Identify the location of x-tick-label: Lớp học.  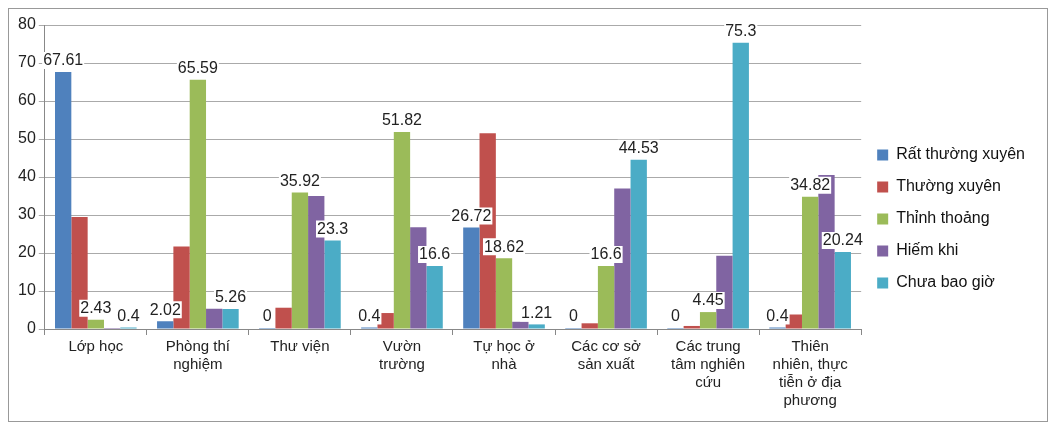
(96, 346).